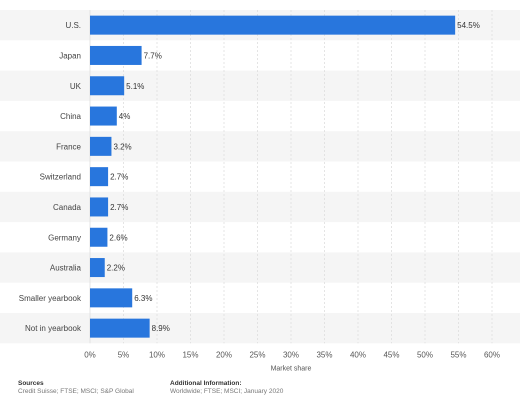  I want to click on data-label: 54.5%, so click(468, 25).